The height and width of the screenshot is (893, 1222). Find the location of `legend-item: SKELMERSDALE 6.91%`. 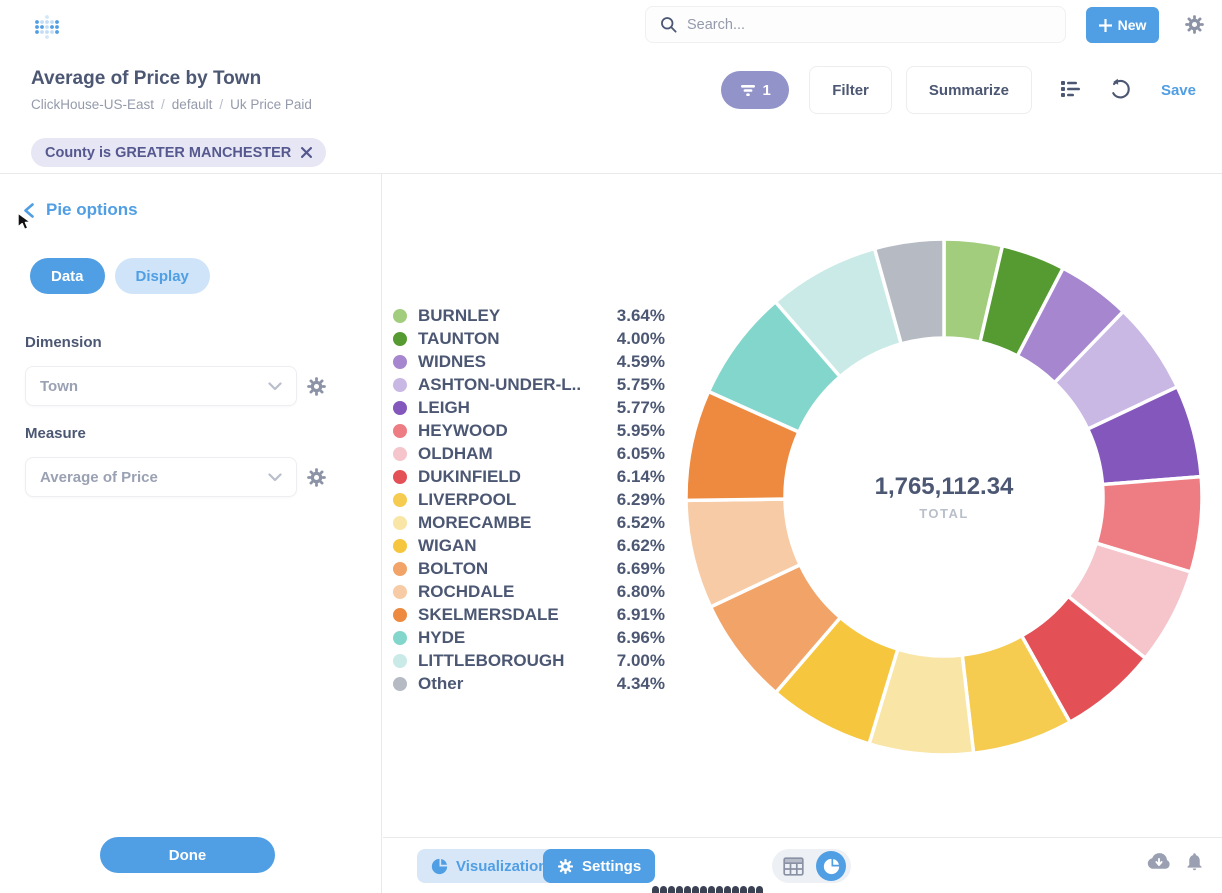

legend-item: SKELMERSDALE 6.91% is located at coordinates (529, 614).